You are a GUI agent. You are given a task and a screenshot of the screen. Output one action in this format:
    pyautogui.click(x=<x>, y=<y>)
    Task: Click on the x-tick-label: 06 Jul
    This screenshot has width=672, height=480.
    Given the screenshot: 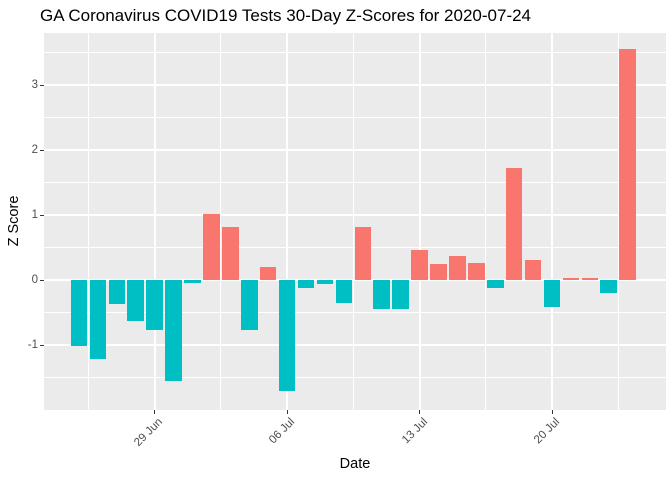 What is the action you would take?
    pyautogui.click(x=282, y=431)
    